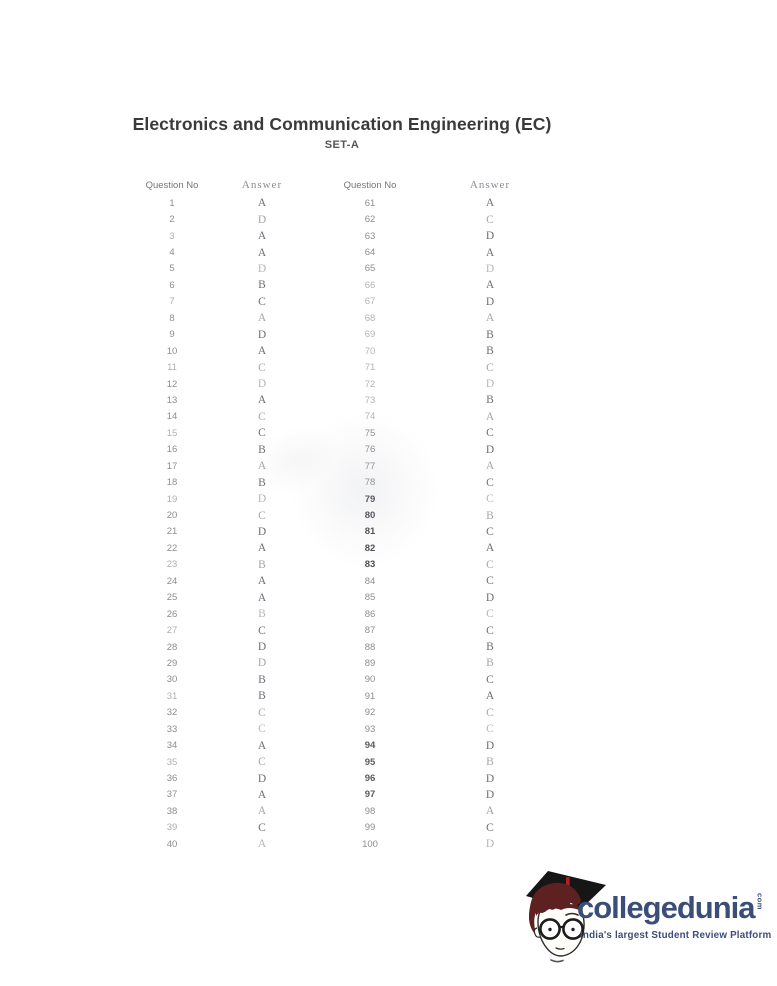  Describe the element at coordinates (340, 252) in the screenshot. I see `table-row: 4 A 64 A` at that location.